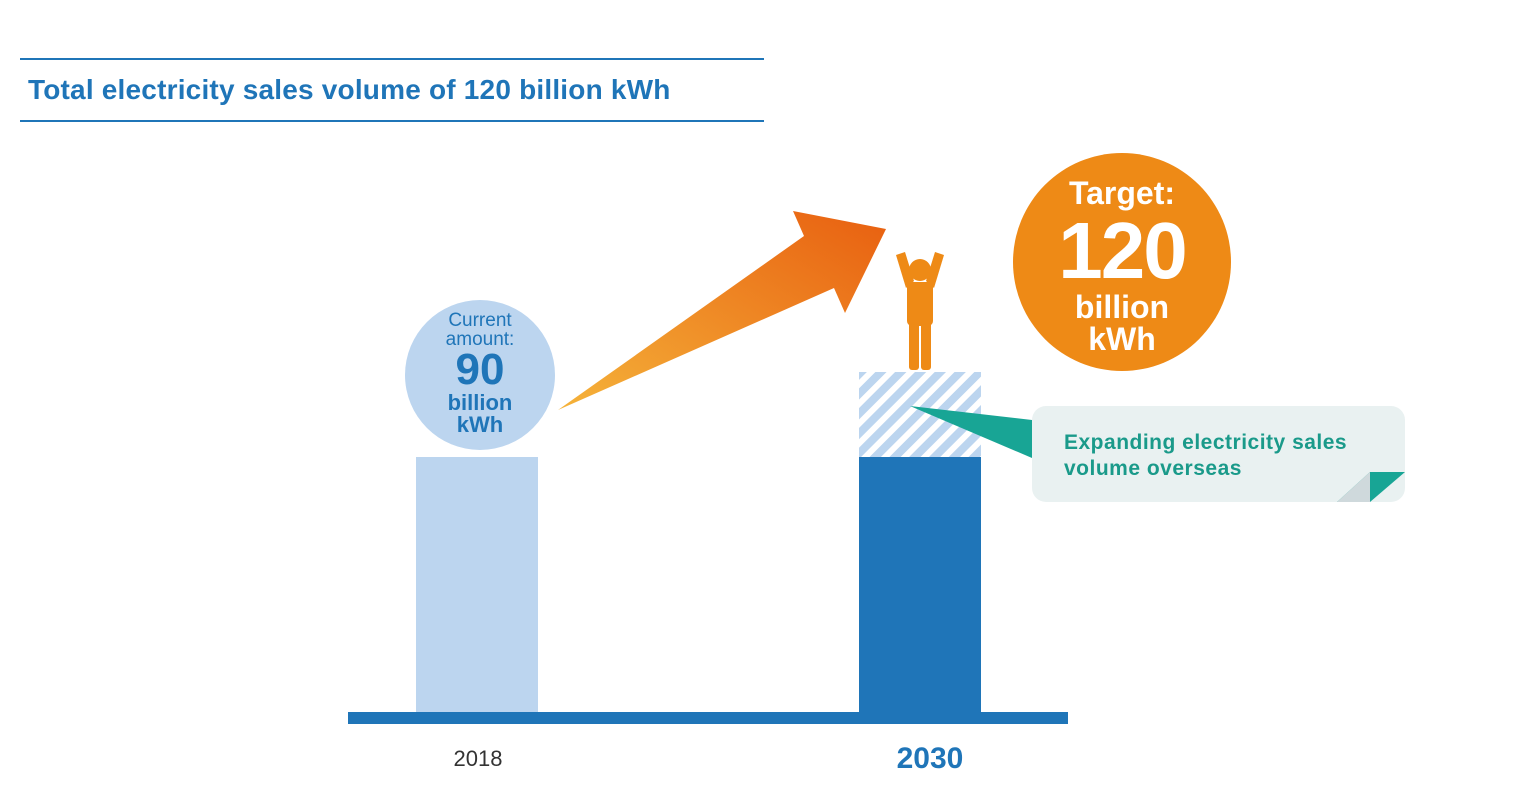 The width and height of the screenshot is (1513, 787). What do you see at coordinates (930, 758) in the screenshot?
I see `x-tick-label-2030: 2030` at bounding box center [930, 758].